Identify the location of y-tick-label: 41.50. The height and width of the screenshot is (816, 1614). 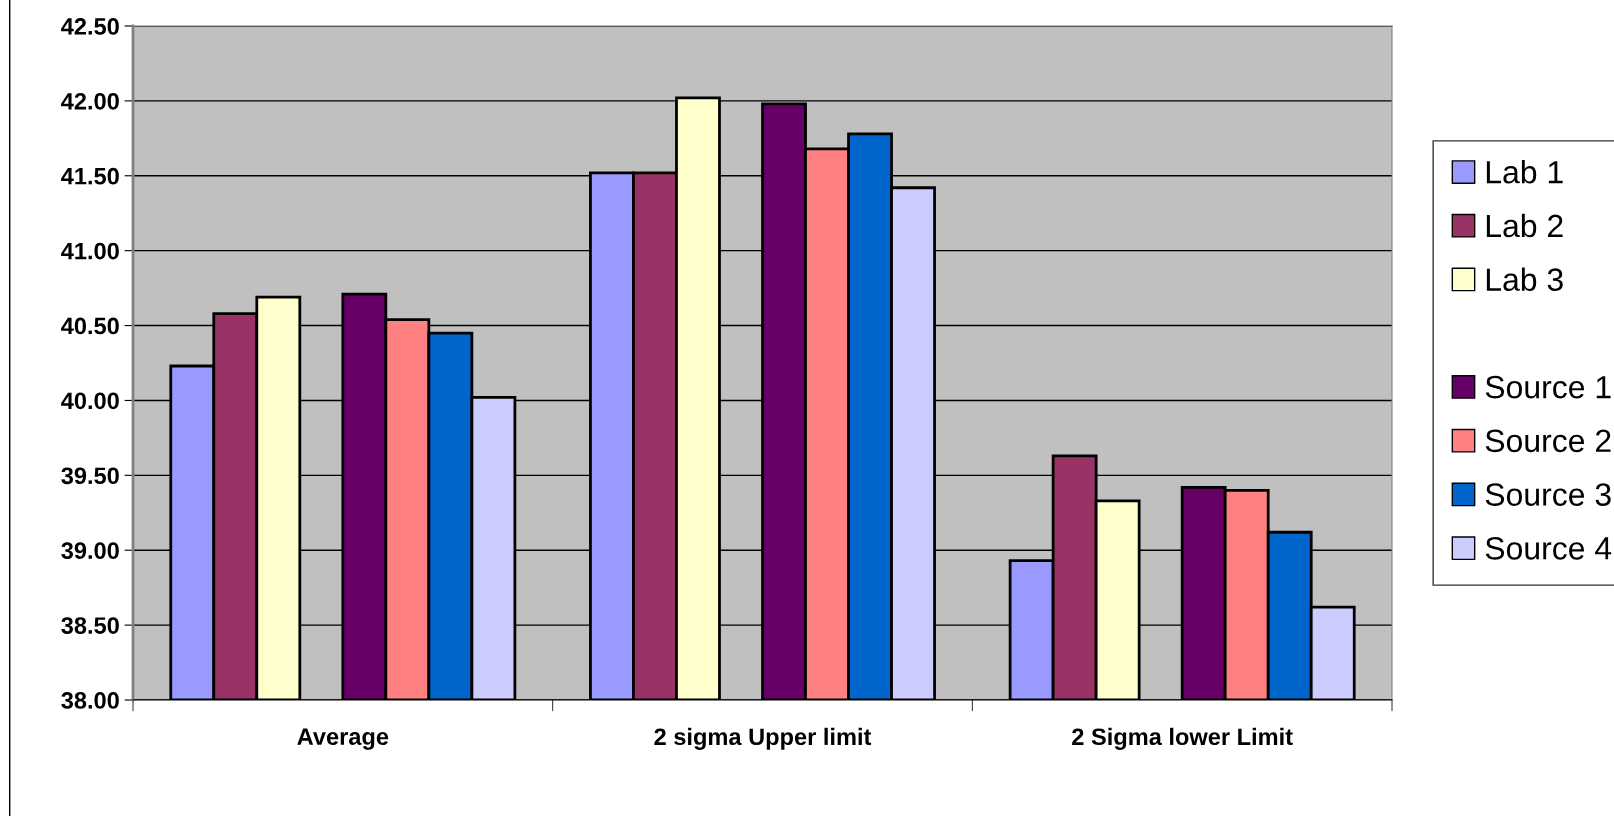
(90, 176).